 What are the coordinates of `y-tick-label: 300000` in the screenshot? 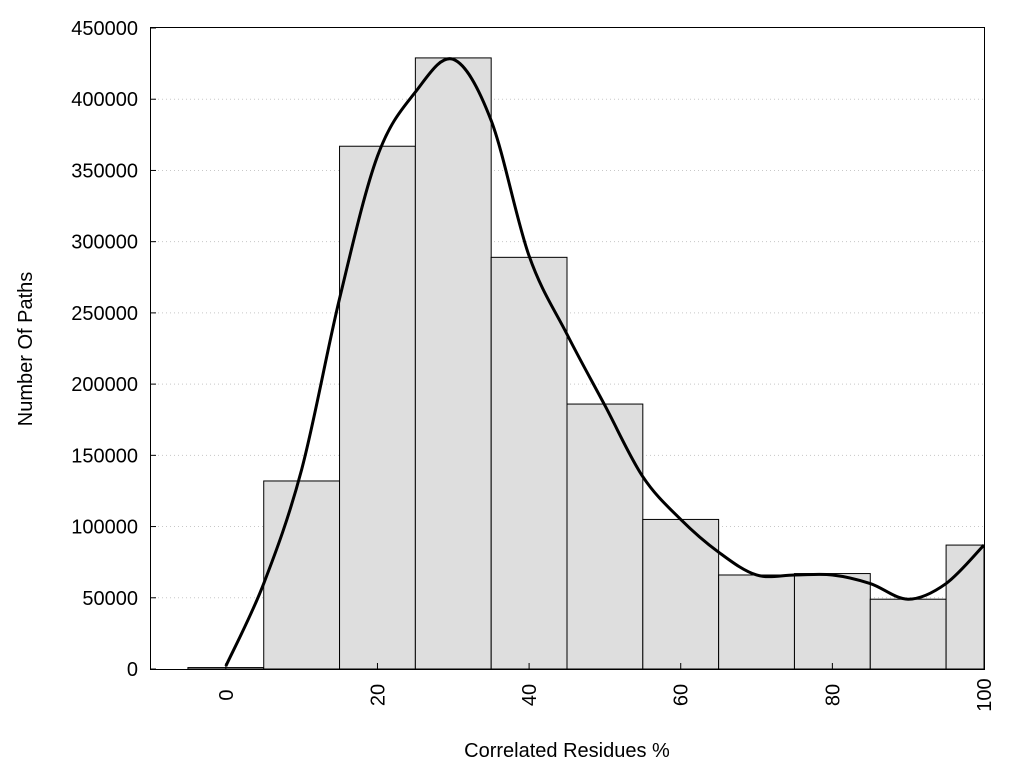 It's located at (104, 243).